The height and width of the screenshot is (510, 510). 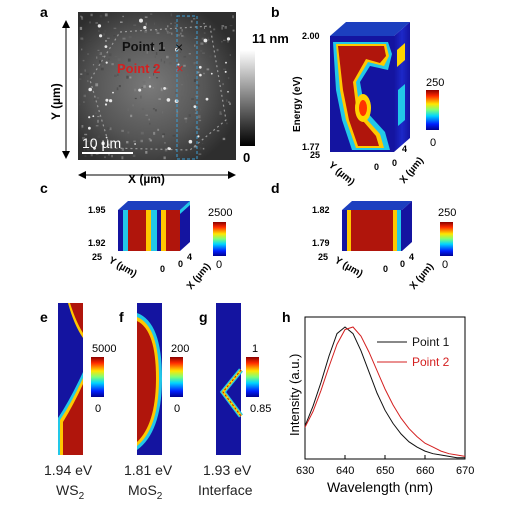 I want to click on d-z-bottom: 1.79, so click(x=321, y=243).